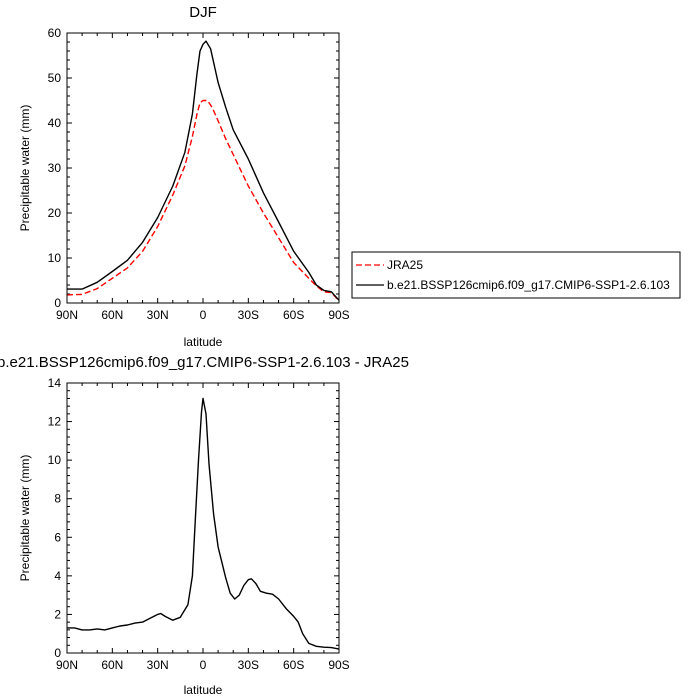 The height and width of the screenshot is (700, 700). What do you see at coordinates (248, 665) in the screenshot?
I see `bottom-x-tick-label: 30S` at bounding box center [248, 665].